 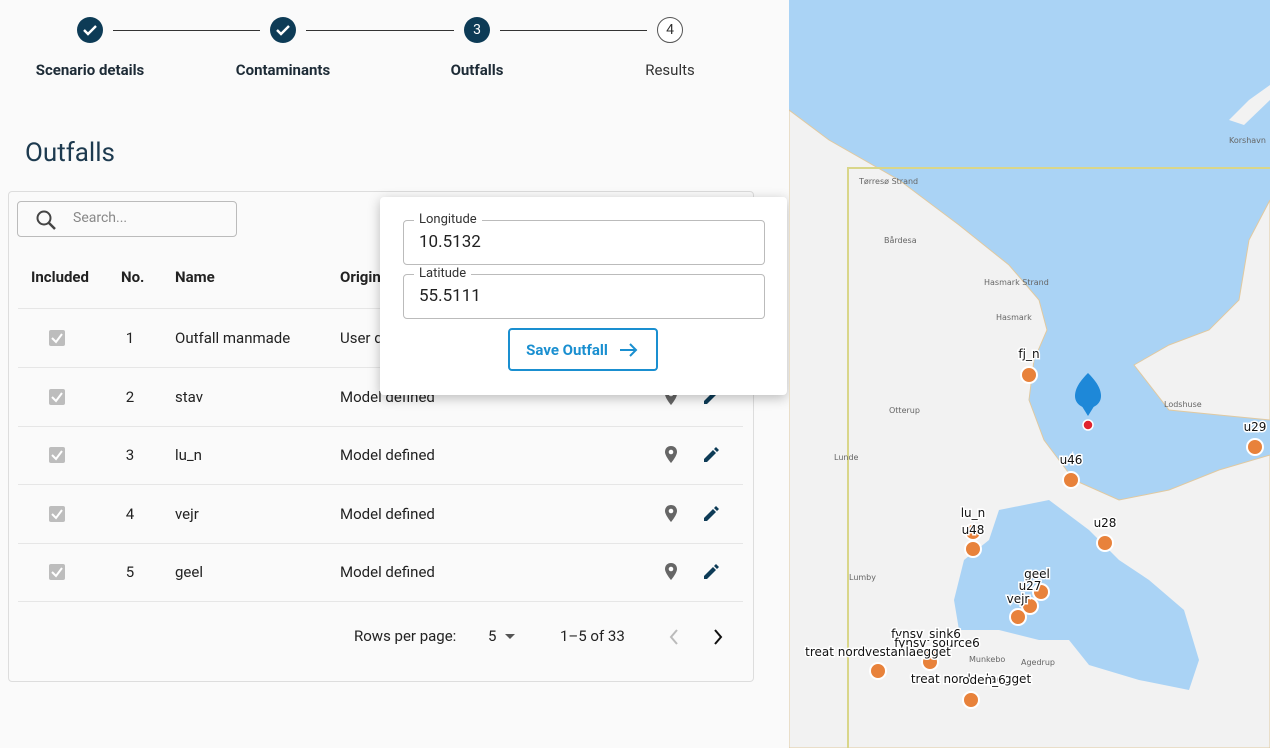 I want to click on save-button: Save Outfall, so click(x=583, y=349).